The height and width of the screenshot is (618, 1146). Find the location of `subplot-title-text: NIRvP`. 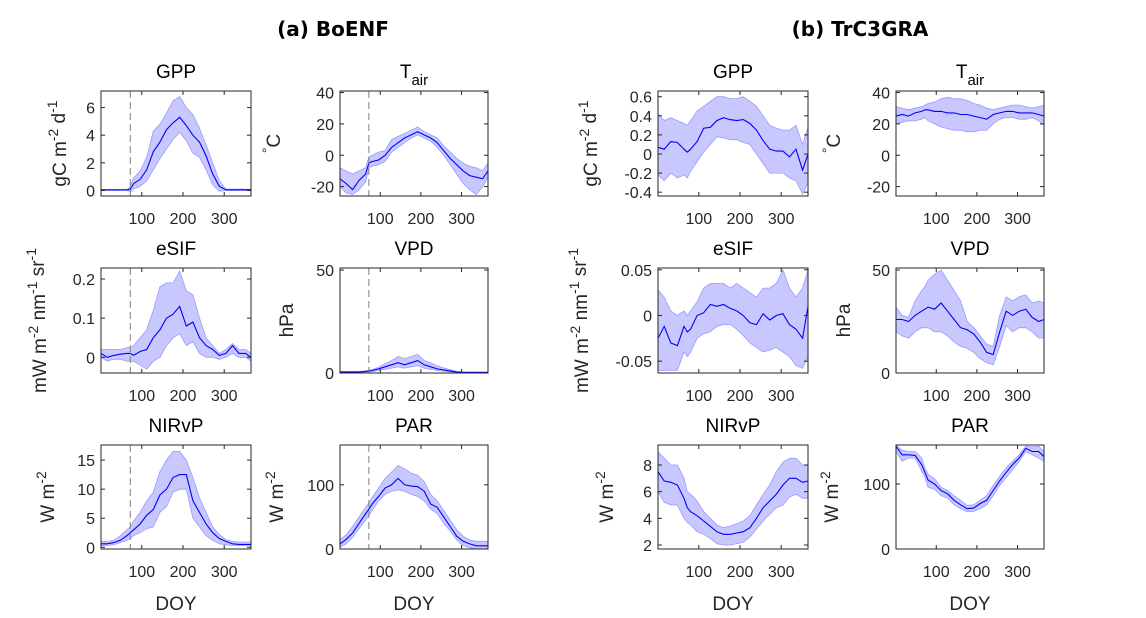

subplot-title-text: NIRvP is located at coordinates (176, 426).